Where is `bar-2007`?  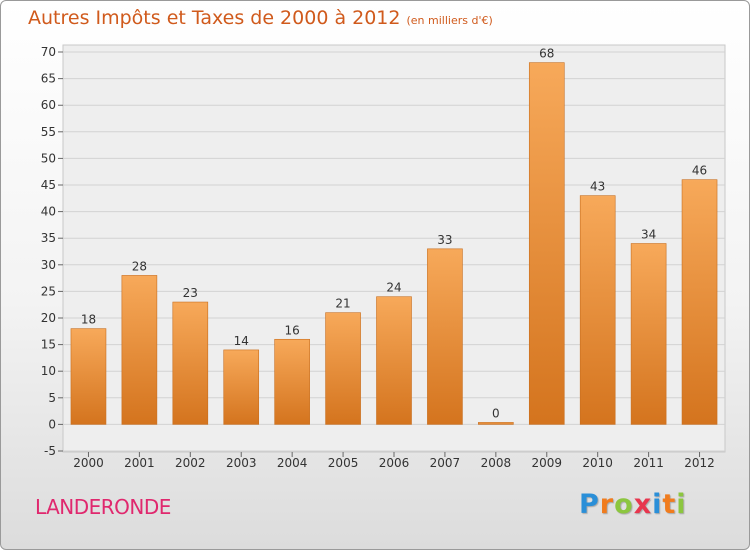 bar-2007 is located at coordinates (445, 336).